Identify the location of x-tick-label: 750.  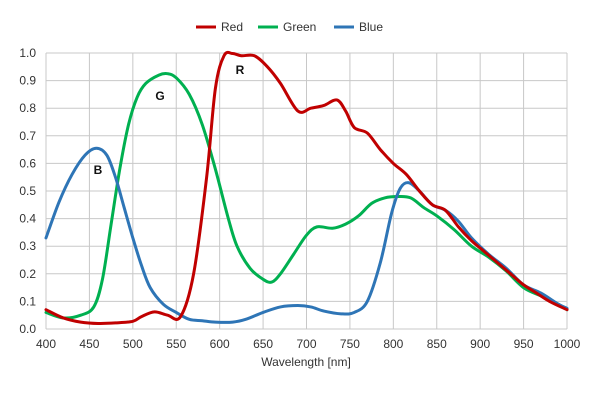
(350, 344).